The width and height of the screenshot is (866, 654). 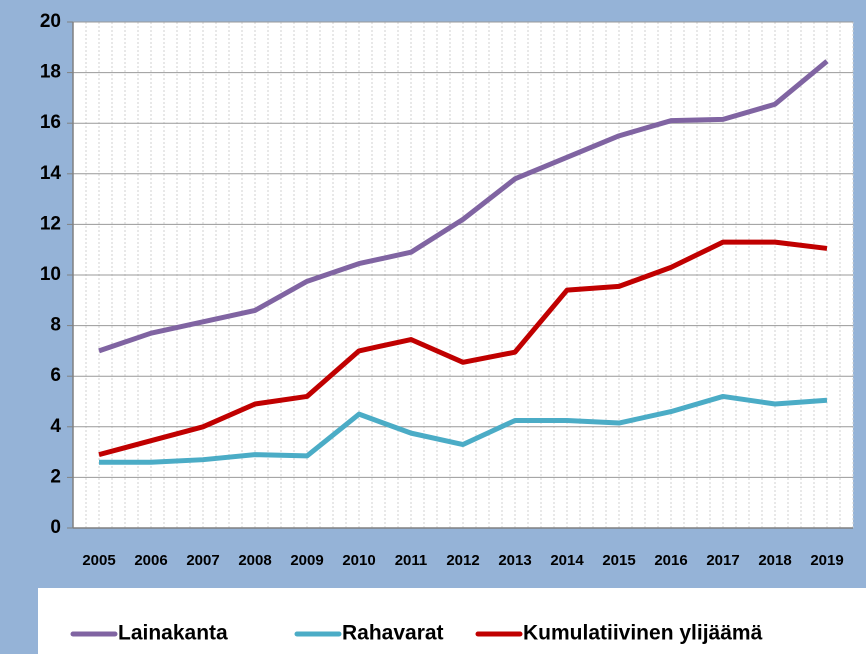 What do you see at coordinates (643, 633) in the screenshot?
I see `legend-label: Kumulatiivinen ylijäämä` at bounding box center [643, 633].